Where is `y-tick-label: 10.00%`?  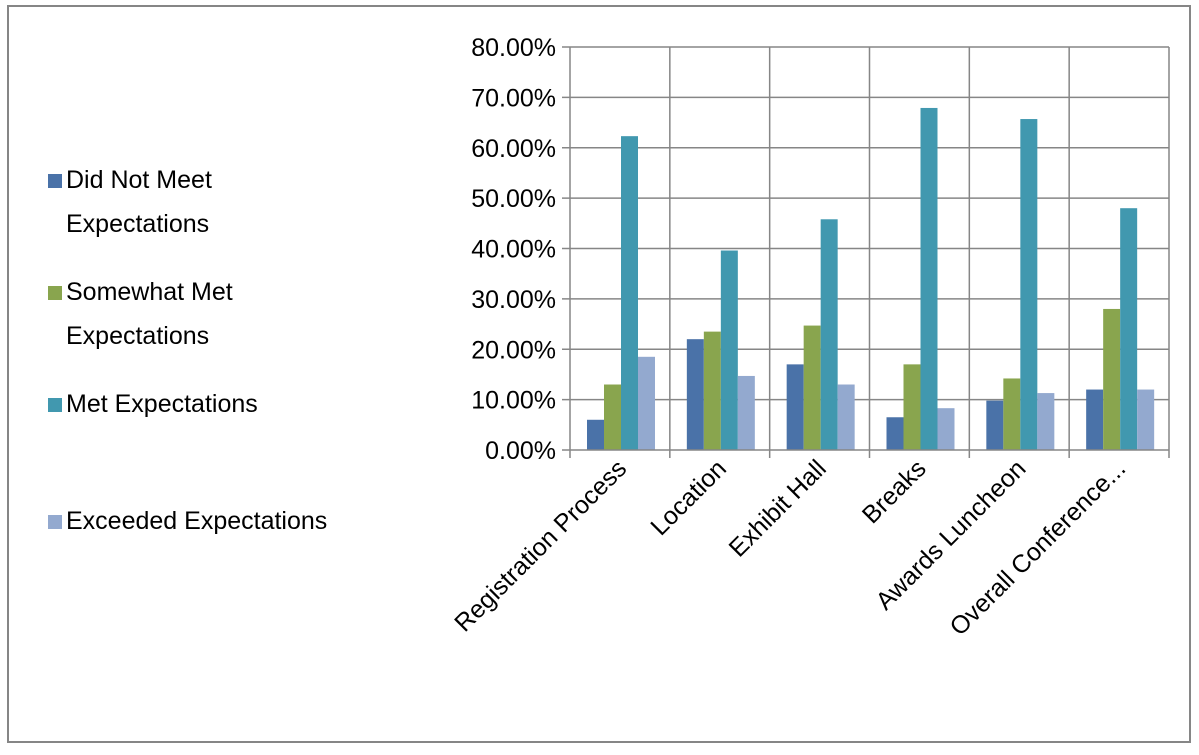 y-tick-label: 10.00% is located at coordinates (513, 401).